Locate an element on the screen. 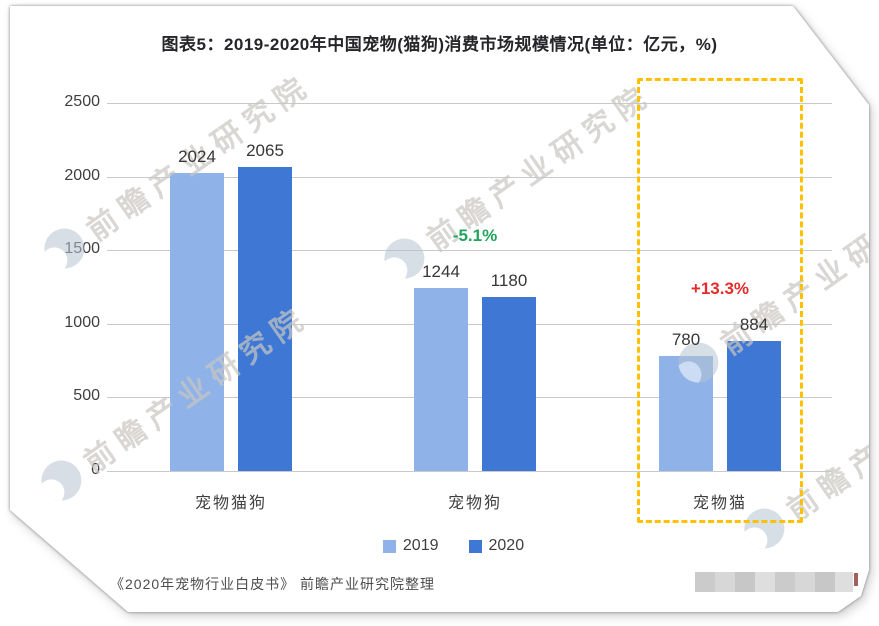 This screenshot has height=626, width=879. bar-value-label: 884 is located at coordinates (754, 324).